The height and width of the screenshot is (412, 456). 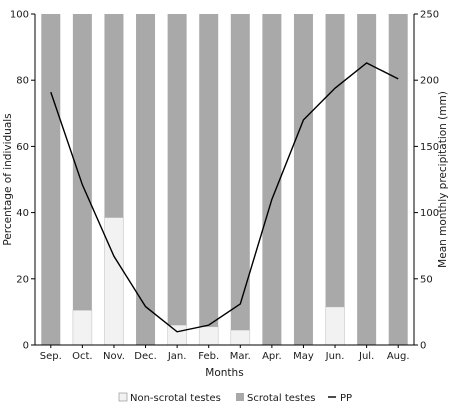 What do you see at coordinates (22, 81) in the screenshot?
I see `left-y-tick-label: 80` at bounding box center [22, 81].